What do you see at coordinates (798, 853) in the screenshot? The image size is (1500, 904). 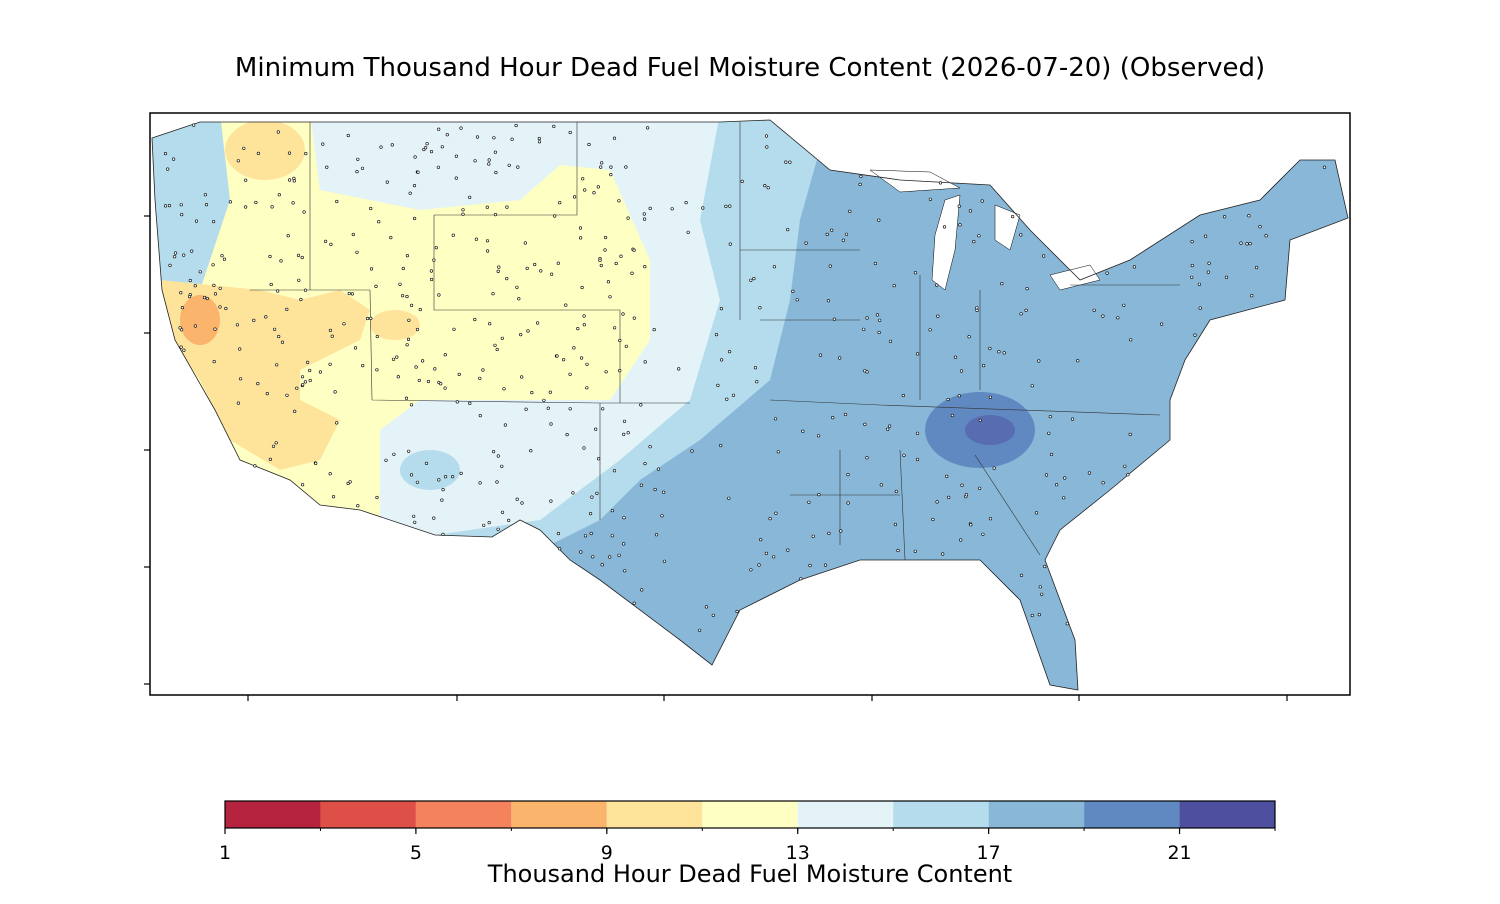 I see `colorbar-tick-label: 13` at bounding box center [798, 853].